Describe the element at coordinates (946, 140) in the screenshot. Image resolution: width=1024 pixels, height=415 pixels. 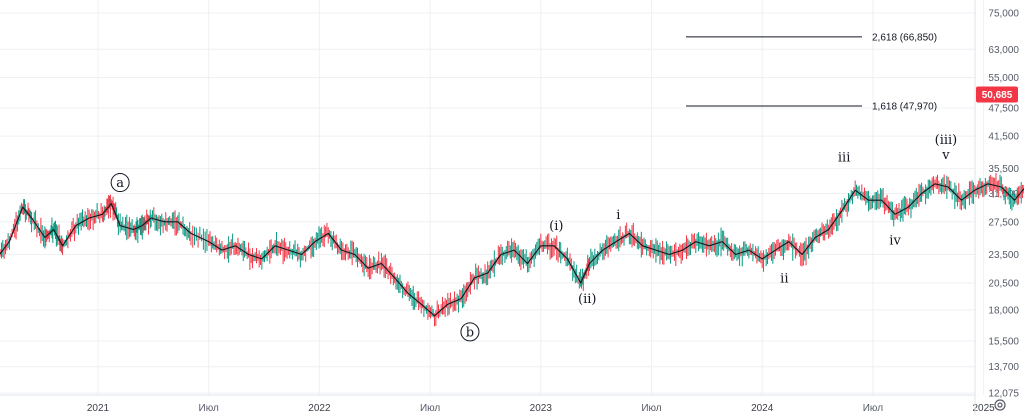
I see `wave-label: (iii)` at that location.